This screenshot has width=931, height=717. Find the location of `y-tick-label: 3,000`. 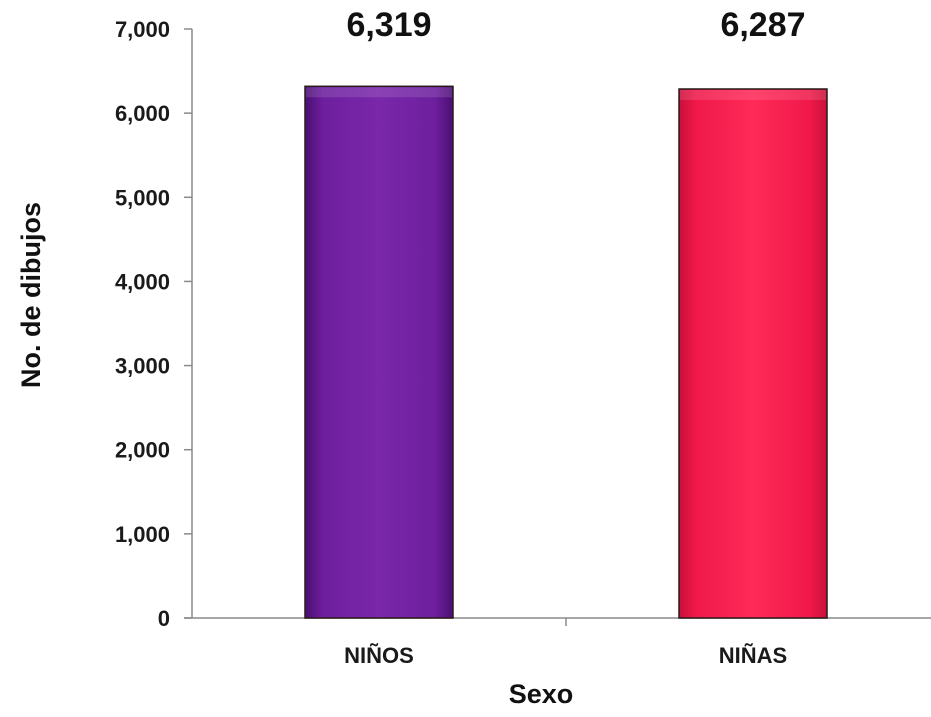

y-tick-label: 3,000 is located at coordinates (142, 366).